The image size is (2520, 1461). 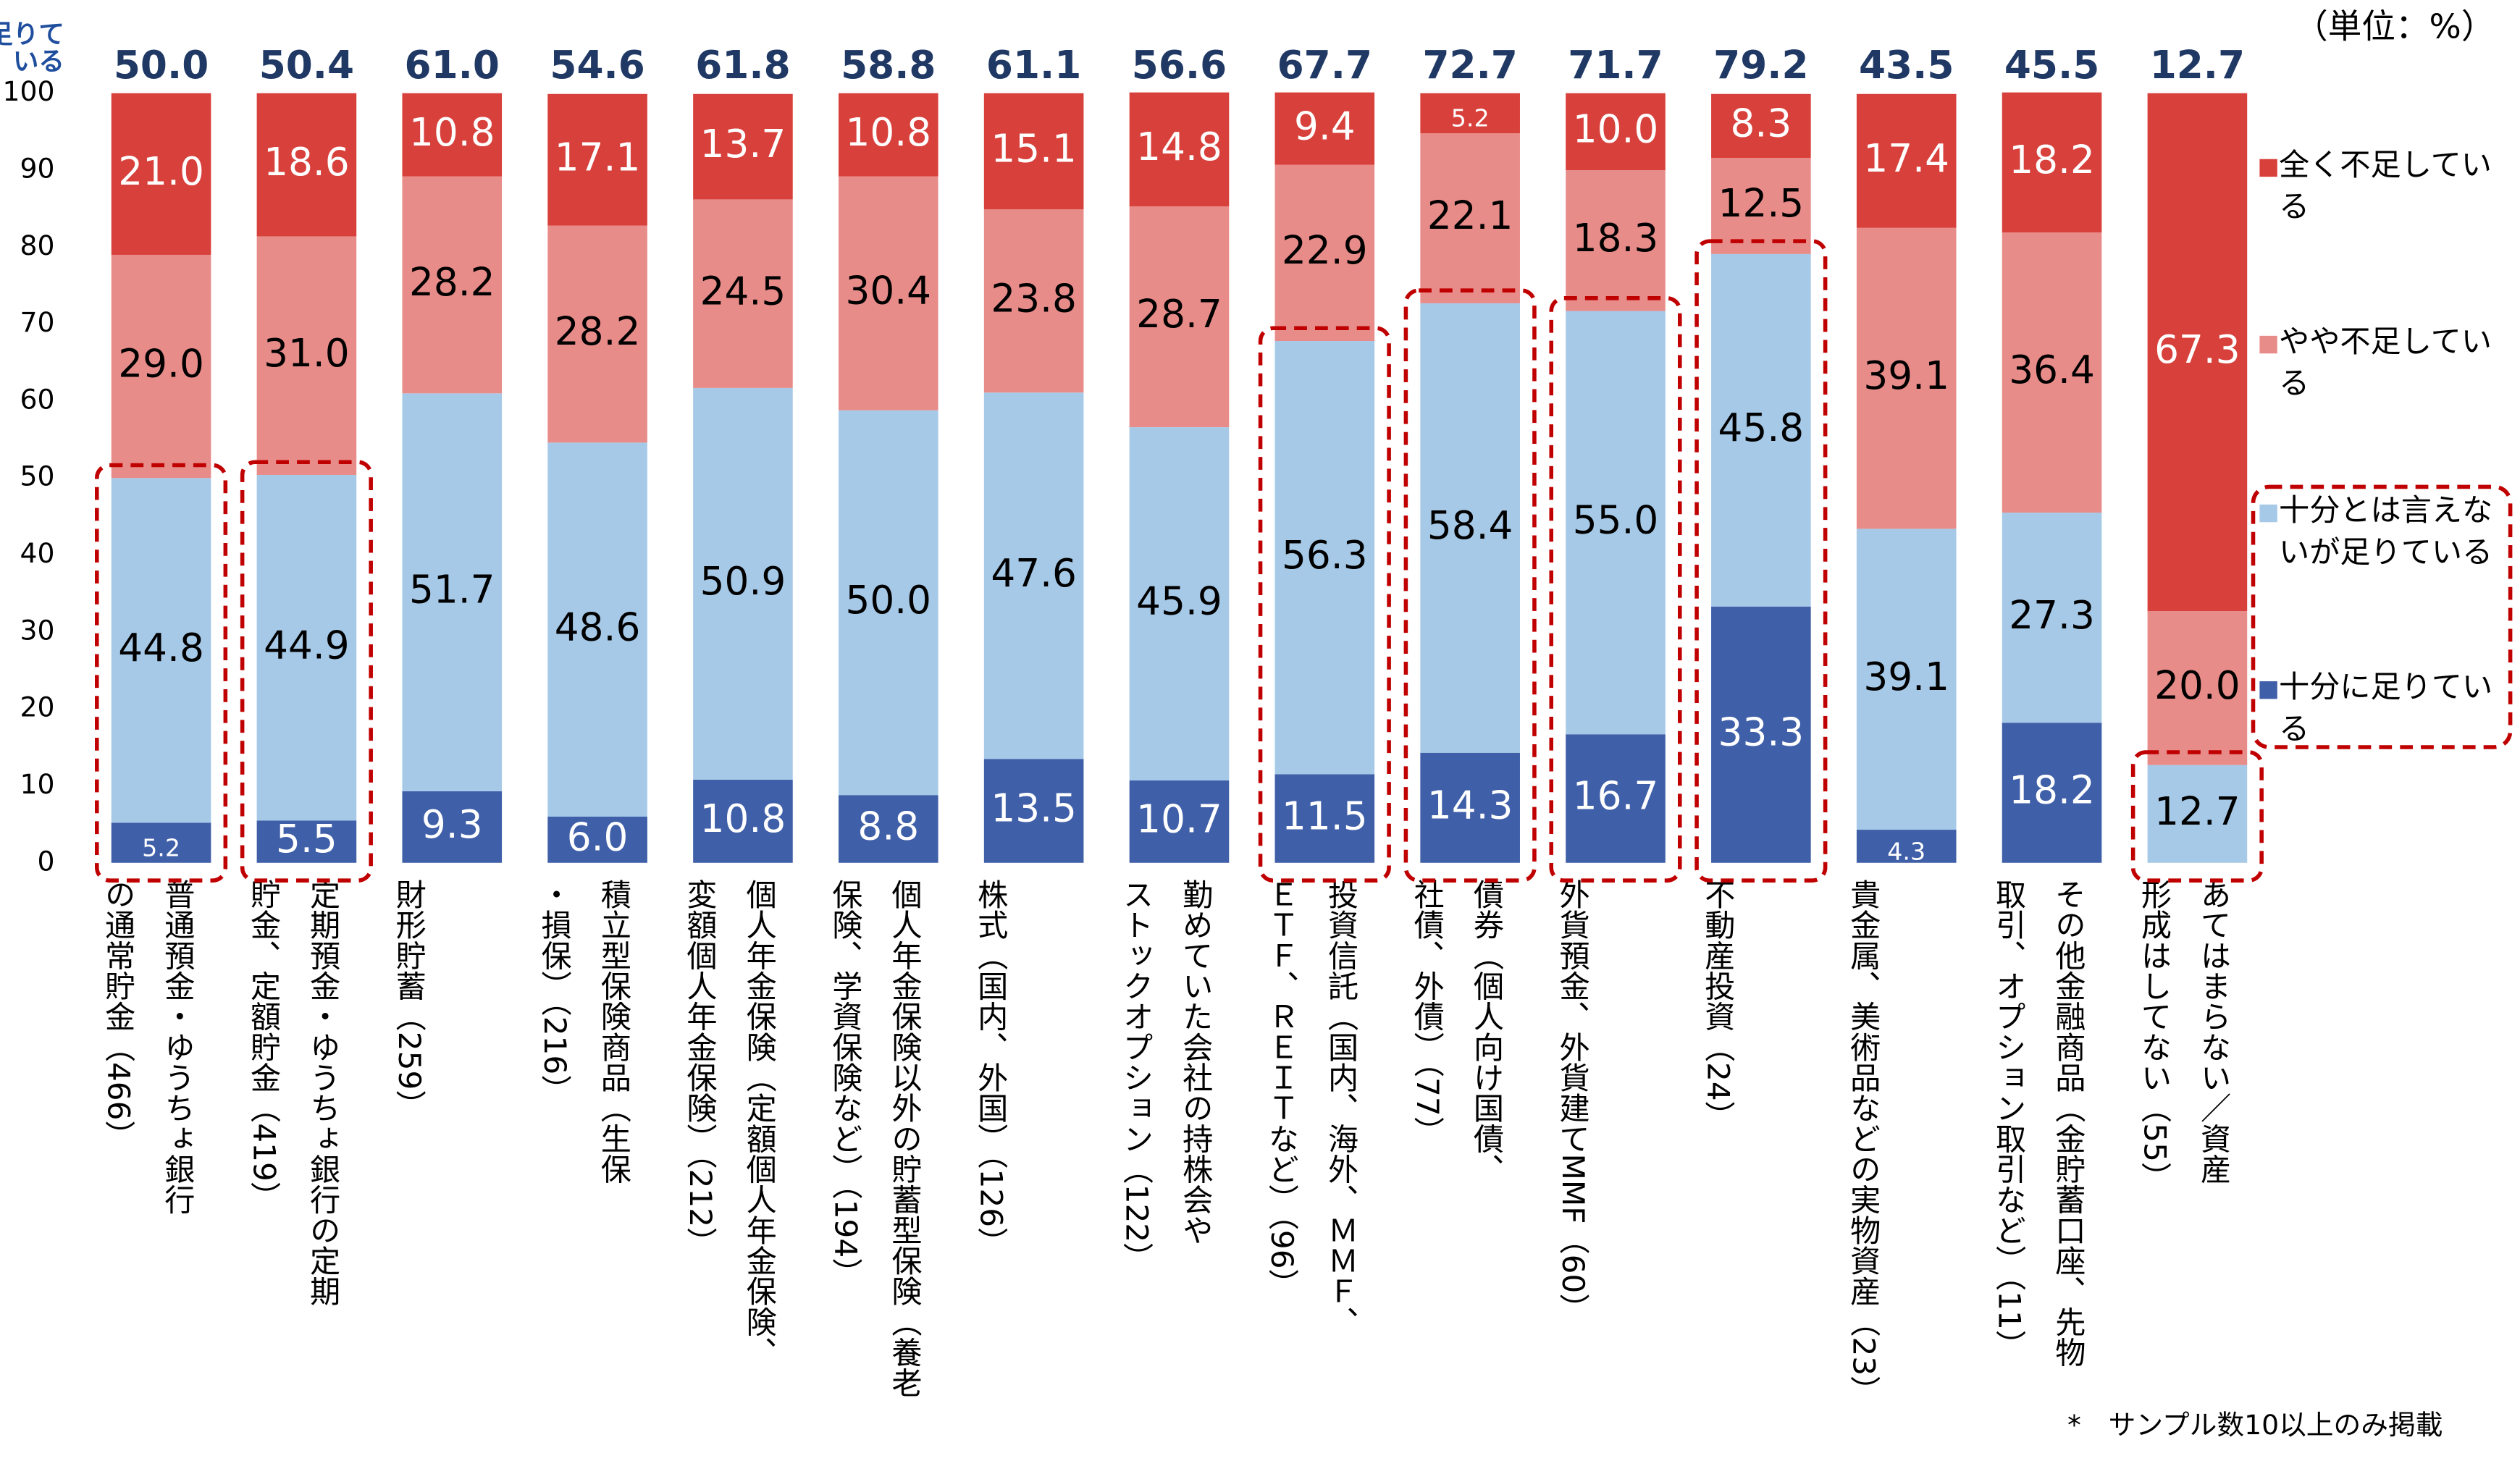 What do you see at coordinates (37, 630) in the screenshot?
I see `y-tick-label: 30` at bounding box center [37, 630].